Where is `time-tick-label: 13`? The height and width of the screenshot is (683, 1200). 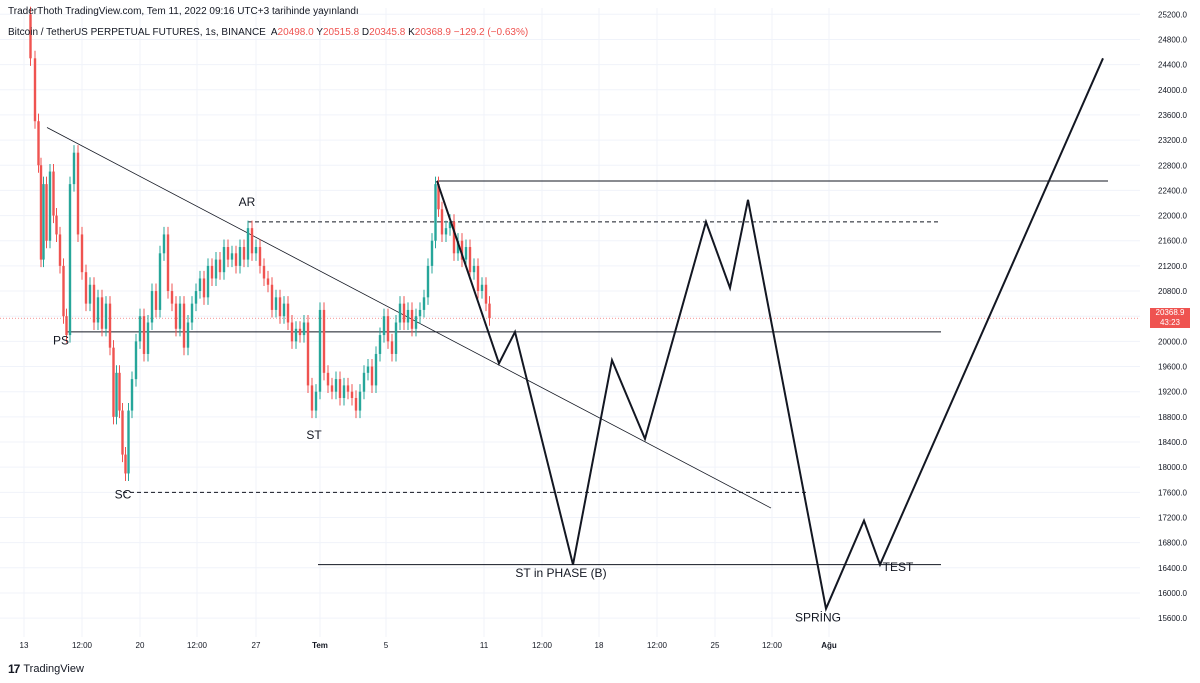 time-tick-label: 13 is located at coordinates (24, 645).